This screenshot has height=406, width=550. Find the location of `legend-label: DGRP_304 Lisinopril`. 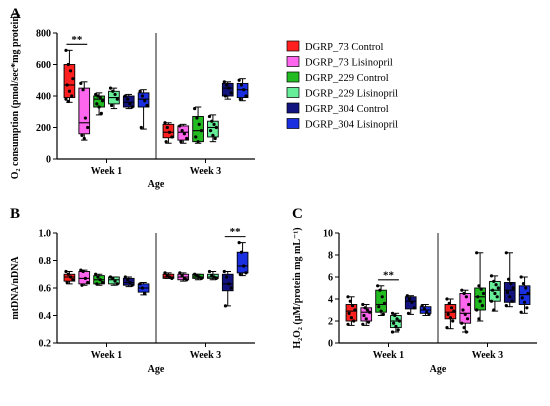

legend-label: DGRP_304 Lisinopril is located at coordinates (351, 125).